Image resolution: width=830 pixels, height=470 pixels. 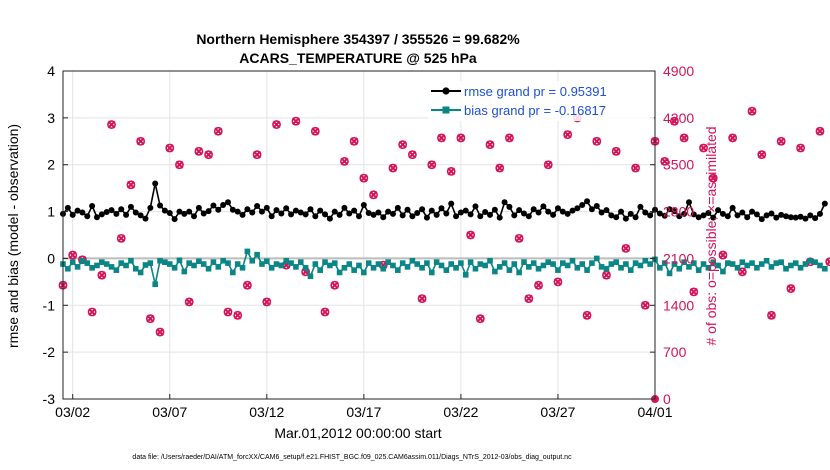 I want to click on y2-tick-label: 700, so click(x=675, y=352).